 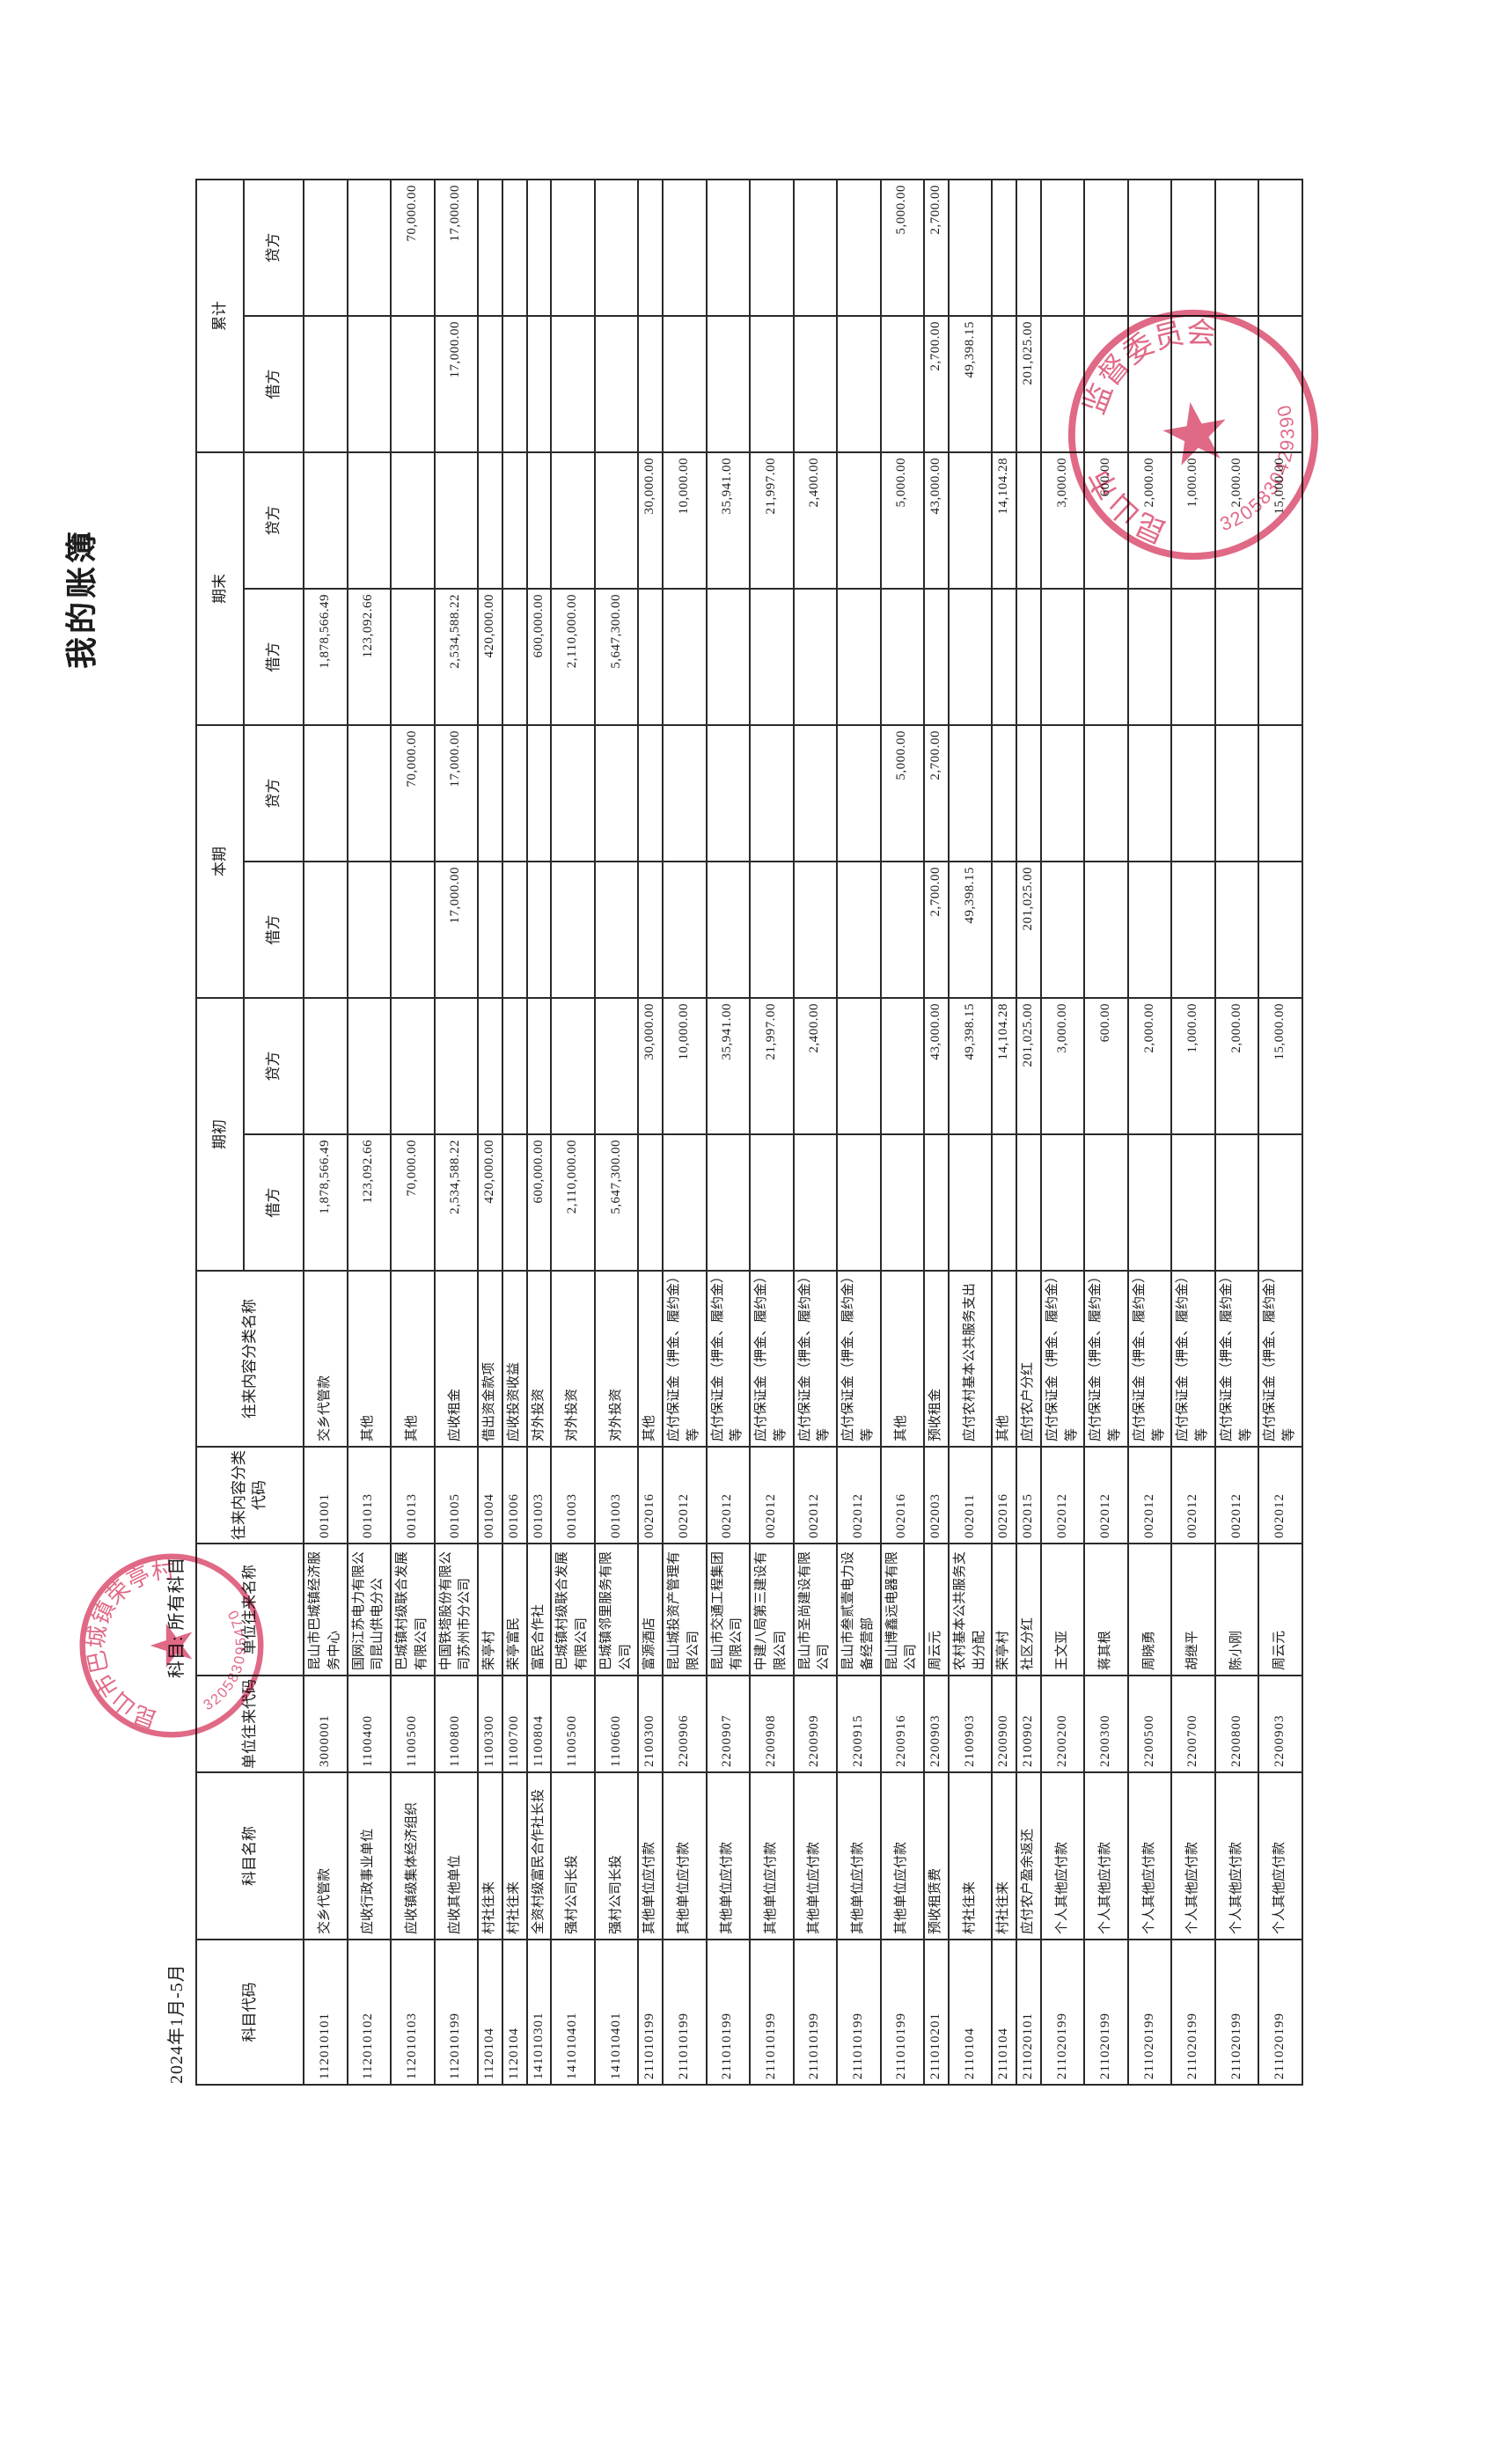 What do you see at coordinates (177, 2024) in the screenshot?
I see `period-label: 2024年1月-5月` at bounding box center [177, 2024].